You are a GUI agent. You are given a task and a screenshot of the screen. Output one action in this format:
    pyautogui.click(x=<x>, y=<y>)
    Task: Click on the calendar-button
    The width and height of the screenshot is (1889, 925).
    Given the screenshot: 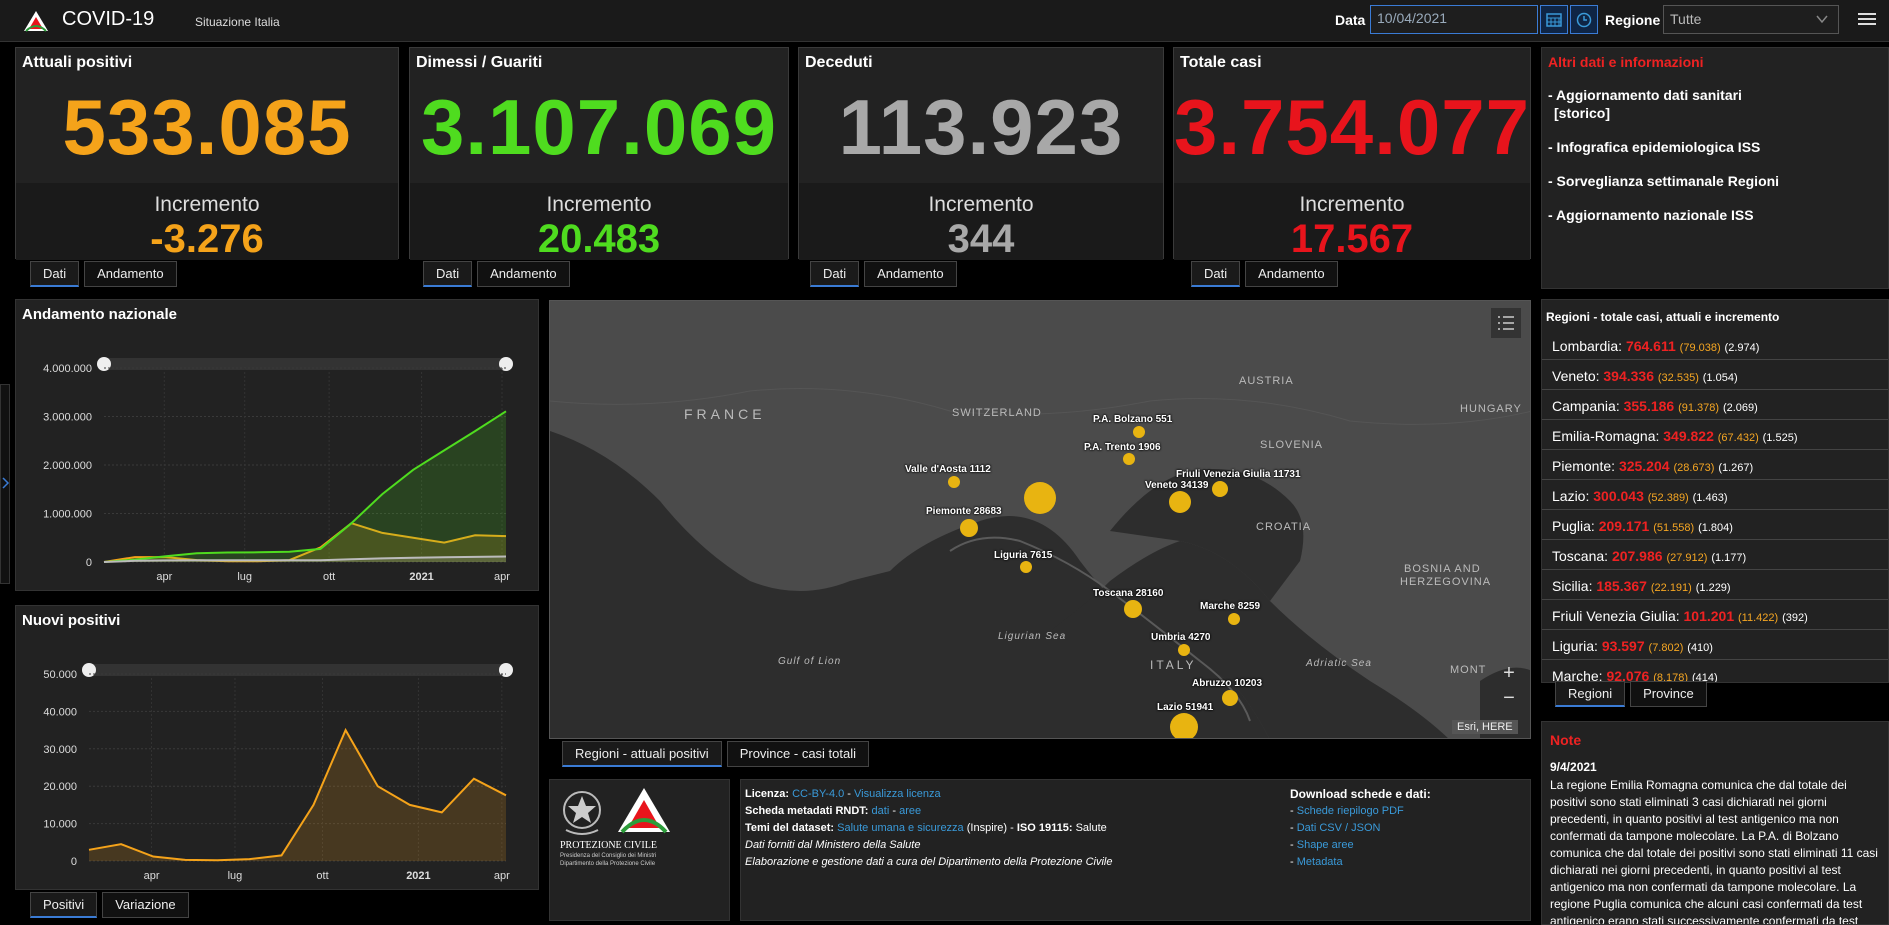 What is the action you would take?
    pyautogui.click(x=1554, y=19)
    